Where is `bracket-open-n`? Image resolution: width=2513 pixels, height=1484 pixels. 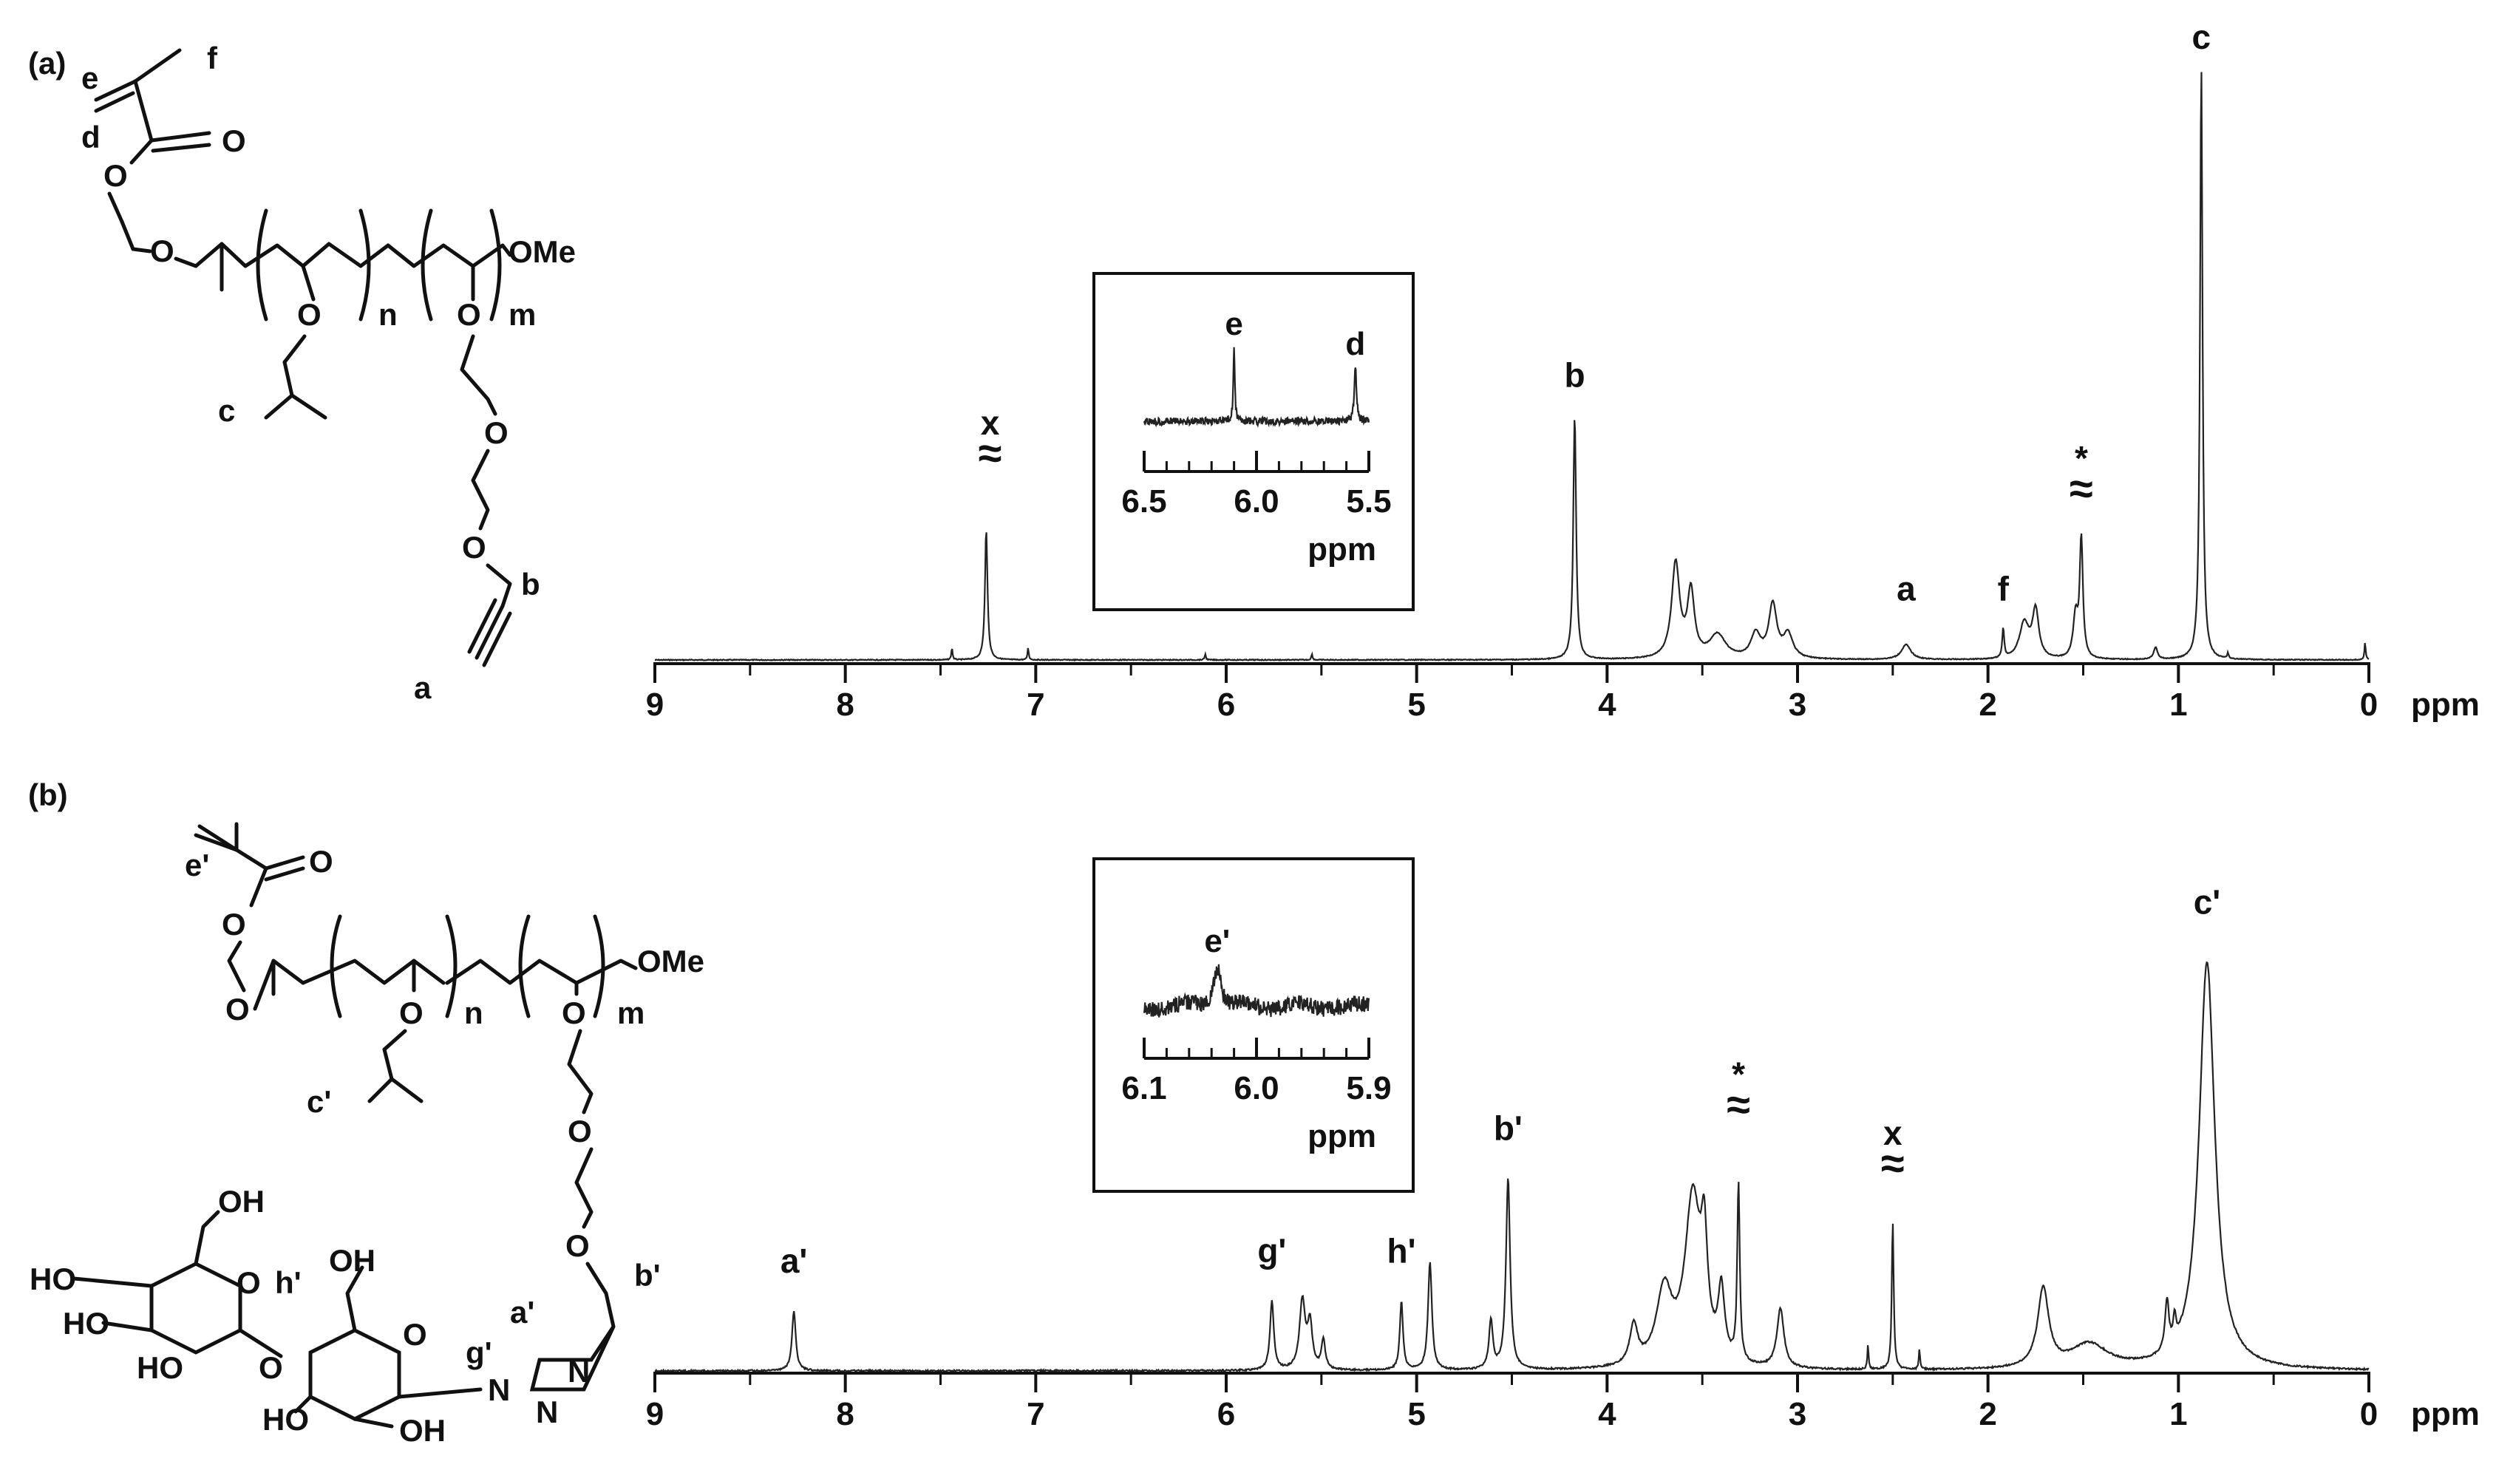 bracket-open-n is located at coordinates (262, 264).